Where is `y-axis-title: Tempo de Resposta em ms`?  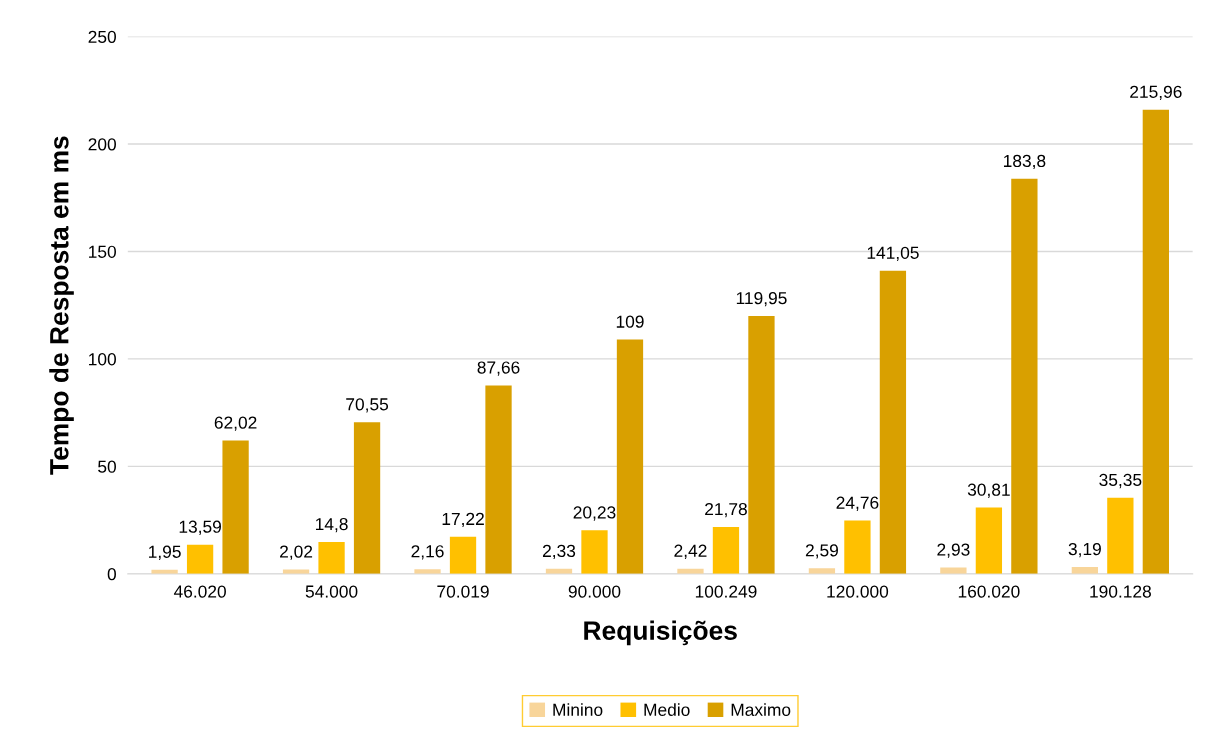 y-axis-title: Tempo de Resposta em ms is located at coordinates (61, 305).